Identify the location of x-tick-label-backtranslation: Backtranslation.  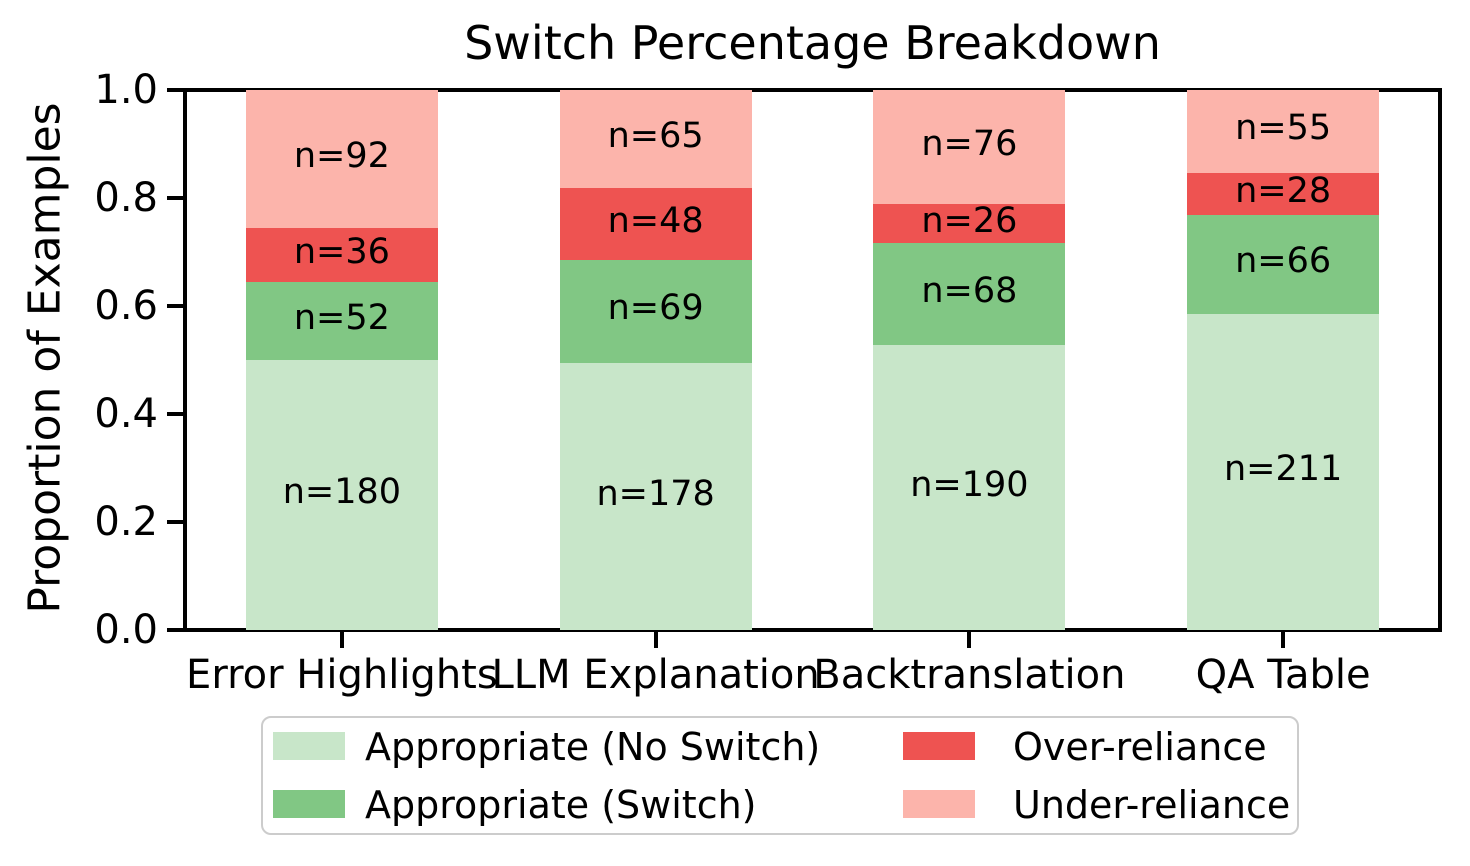
(969, 675).